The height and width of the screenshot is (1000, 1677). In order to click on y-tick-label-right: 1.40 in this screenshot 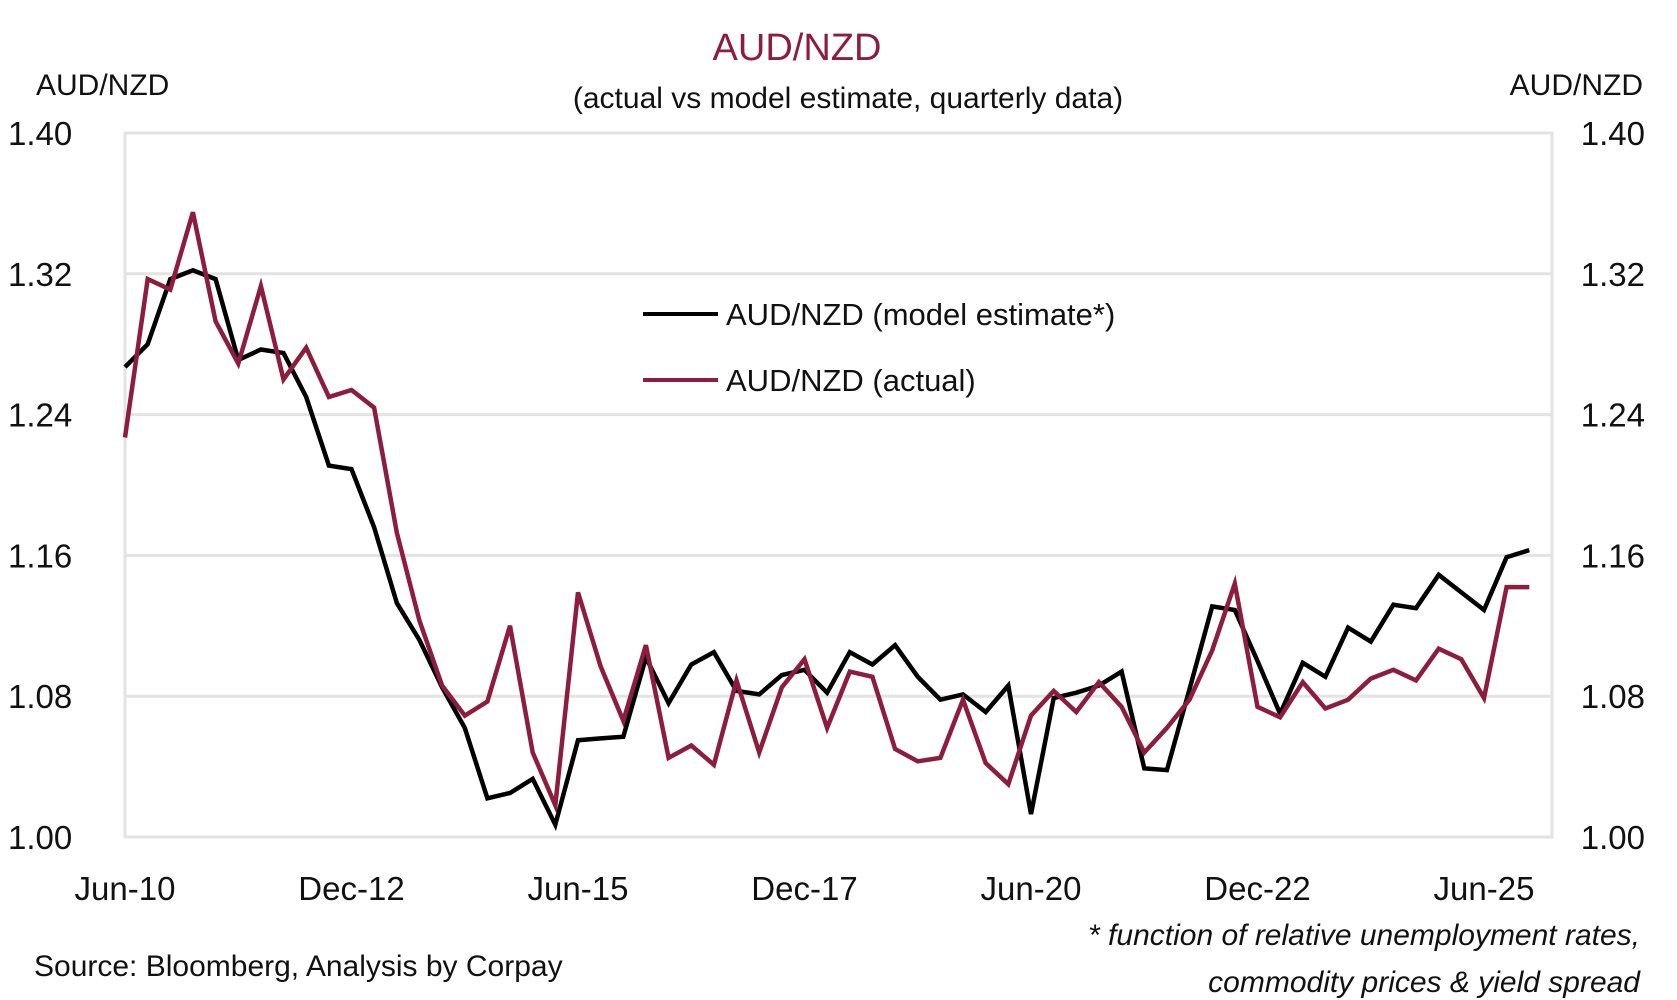, I will do `click(1613, 133)`.